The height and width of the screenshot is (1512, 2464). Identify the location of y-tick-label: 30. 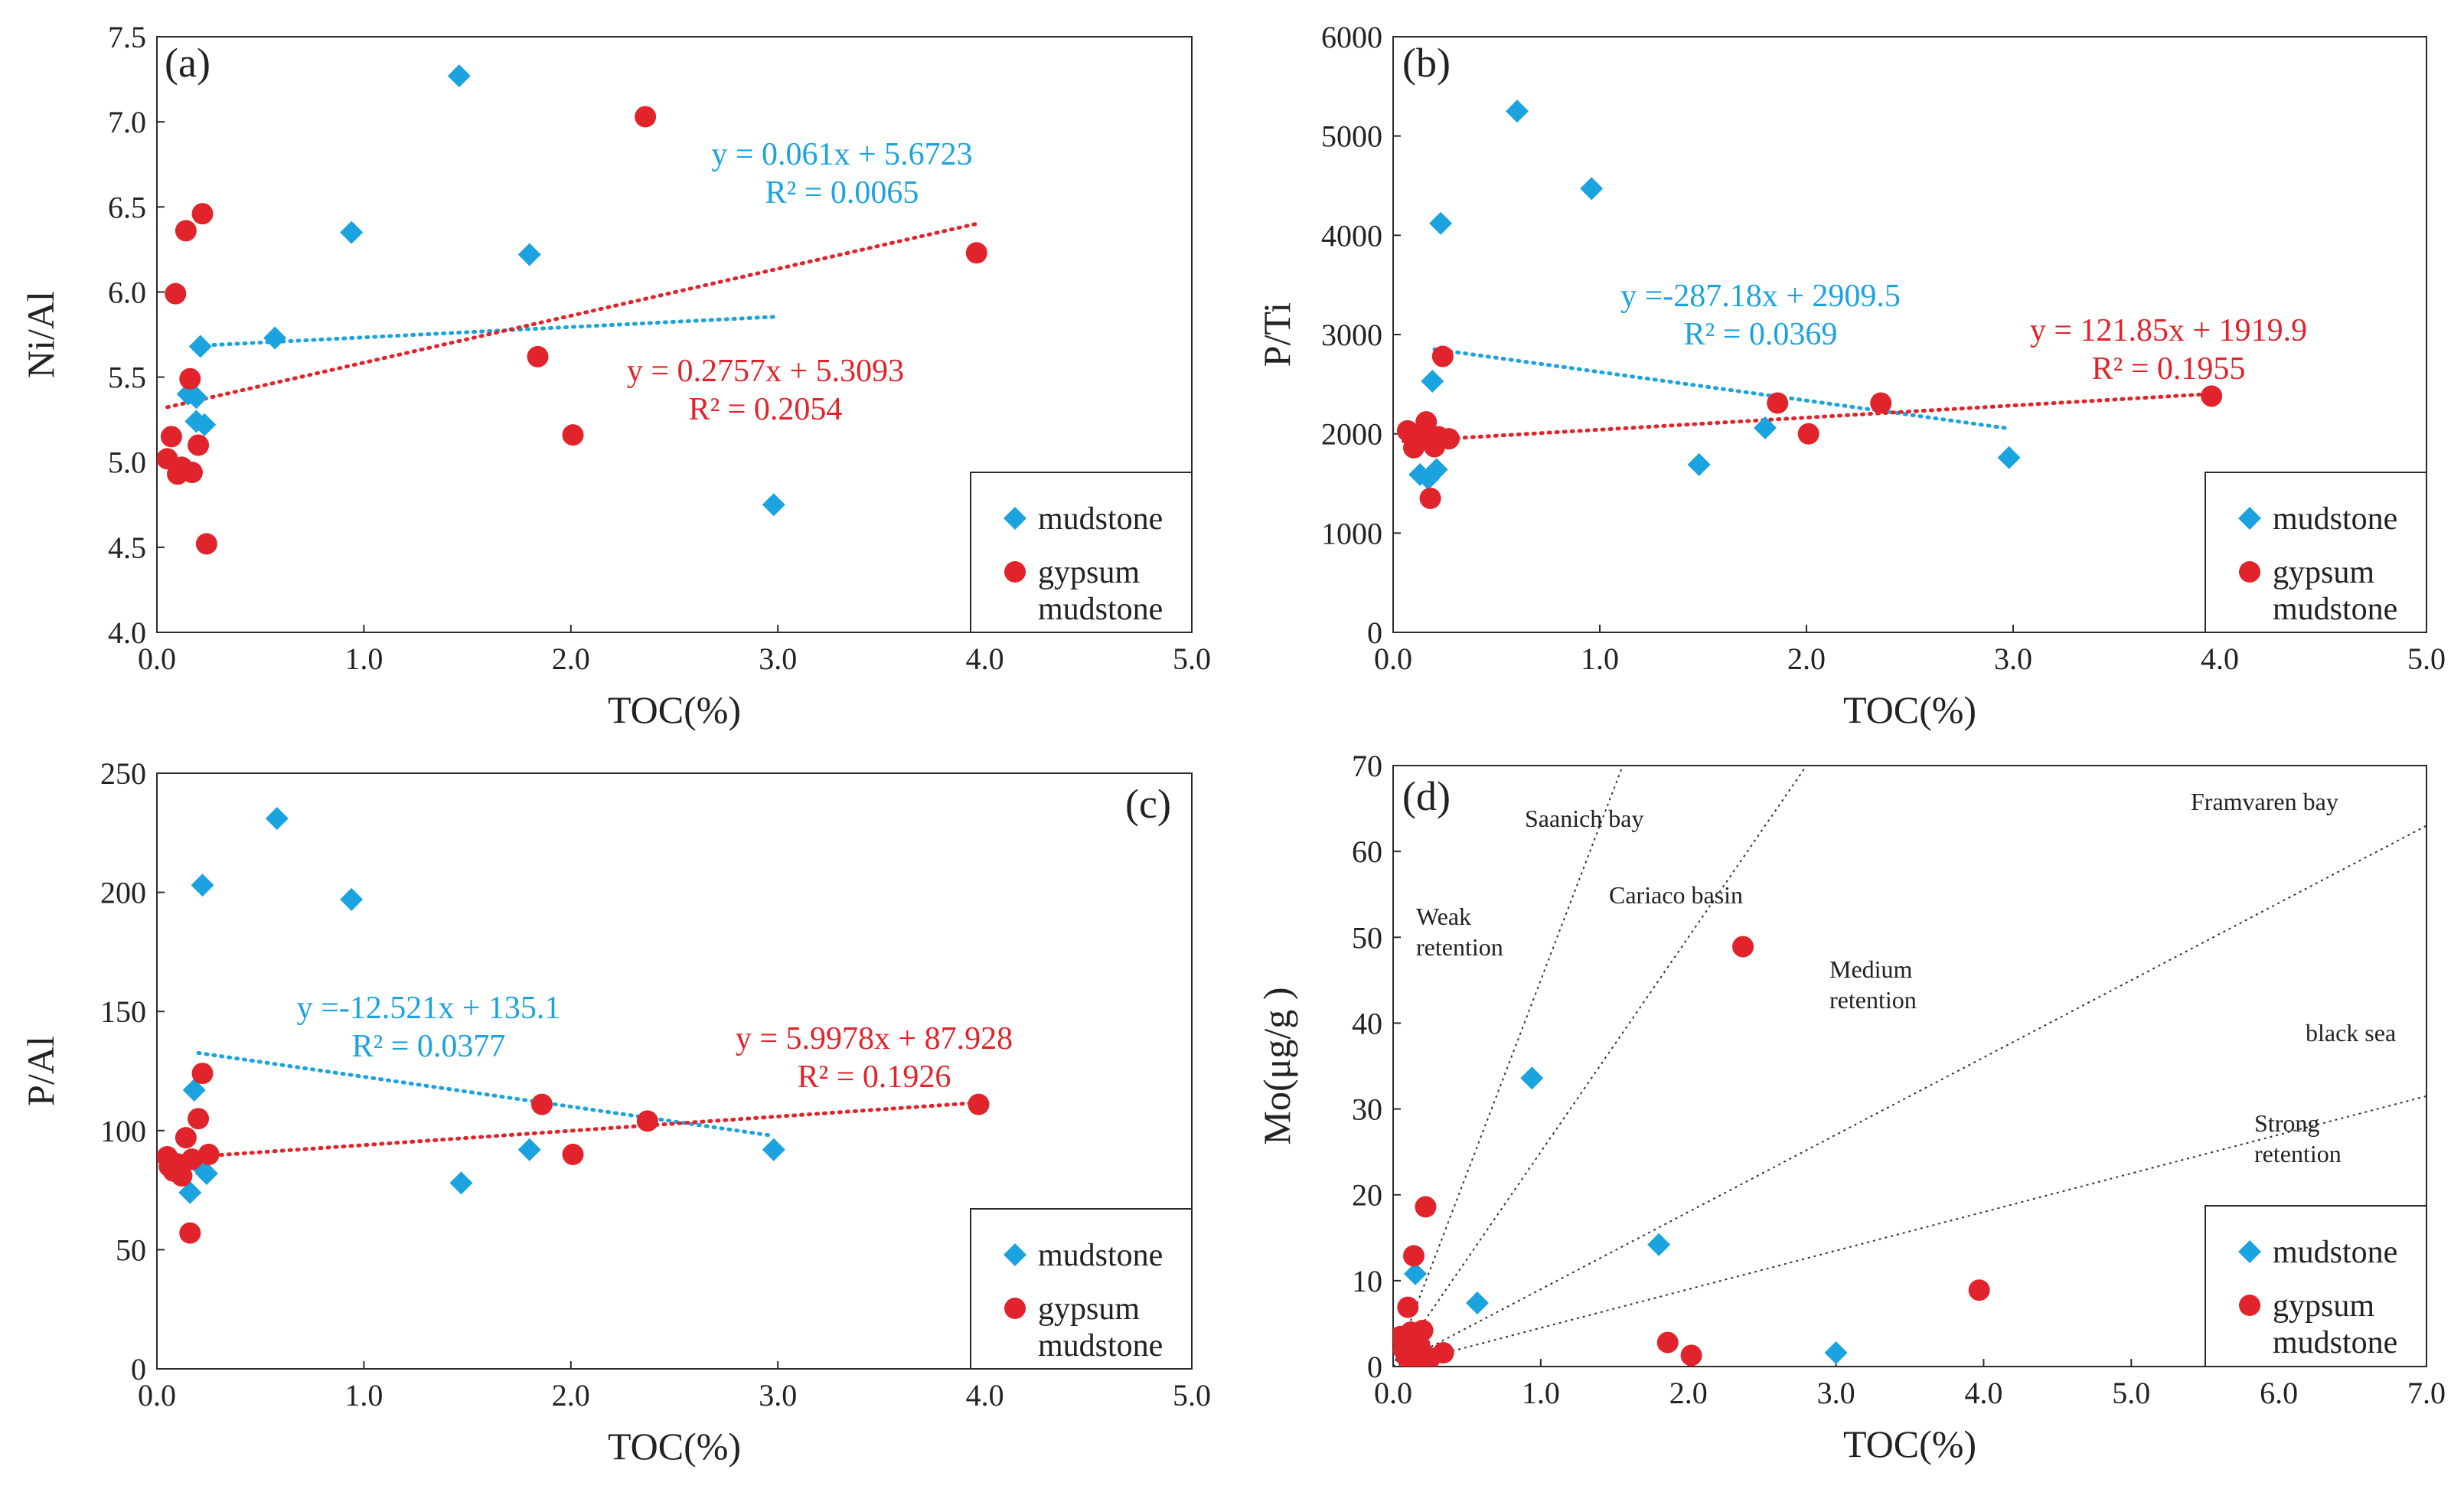
(1367, 1109).